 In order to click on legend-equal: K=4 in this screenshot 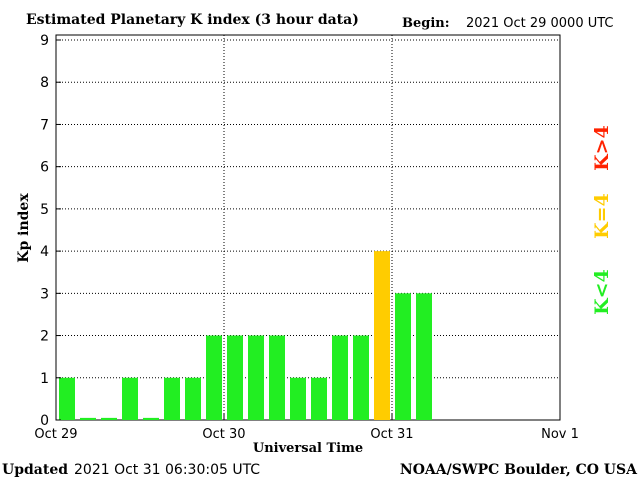, I will do `click(602, 216)`.